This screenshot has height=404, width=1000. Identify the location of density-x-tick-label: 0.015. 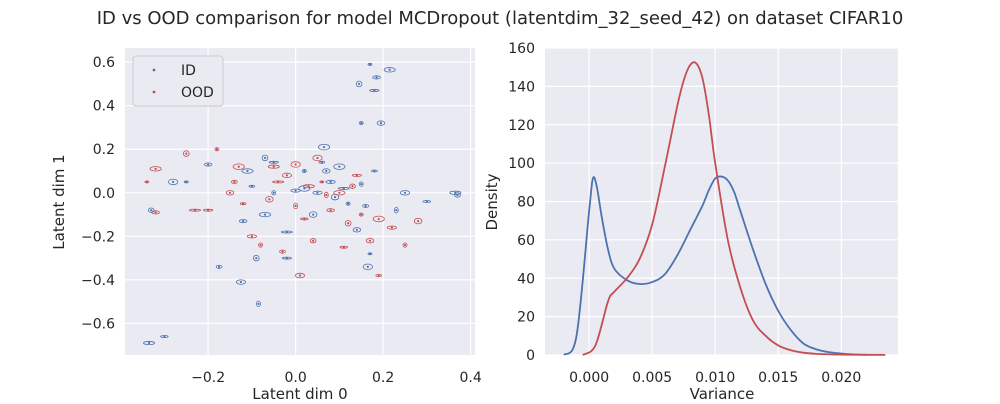
(778, 378).